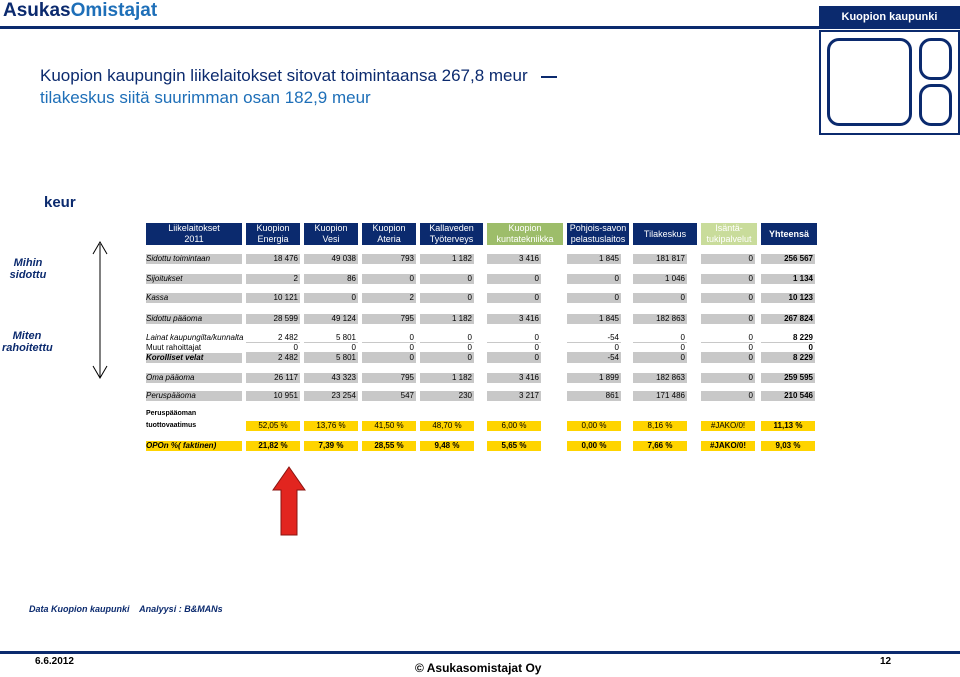 The image size is (960, 677). Describe the element at coordinates (514, 378) in the screenshot. I see `cell-oma_paaoma-4: 3 416` at that location.